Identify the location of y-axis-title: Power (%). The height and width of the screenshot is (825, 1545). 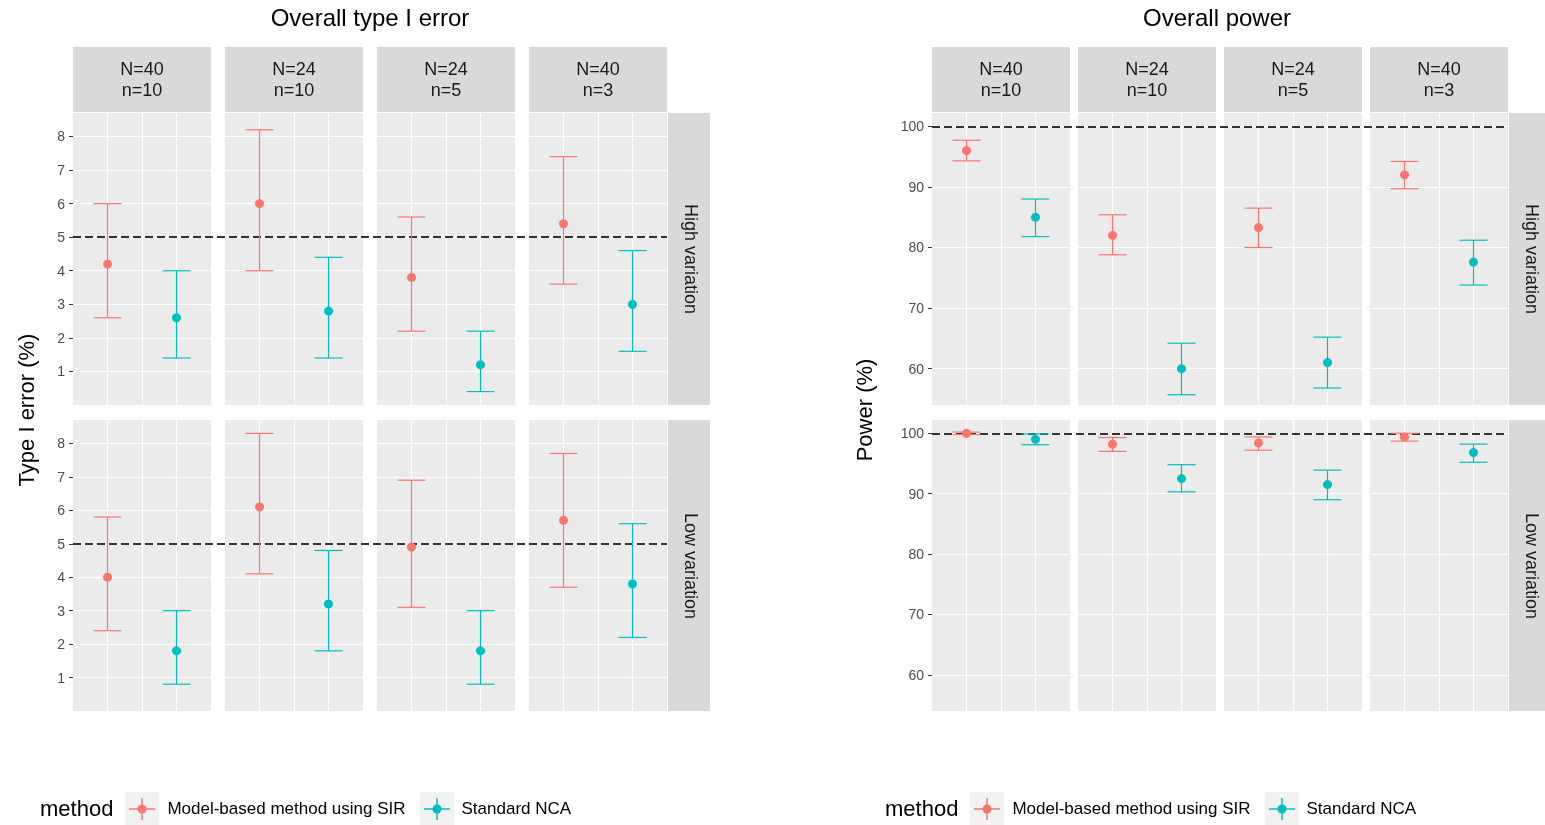
(865, 410).